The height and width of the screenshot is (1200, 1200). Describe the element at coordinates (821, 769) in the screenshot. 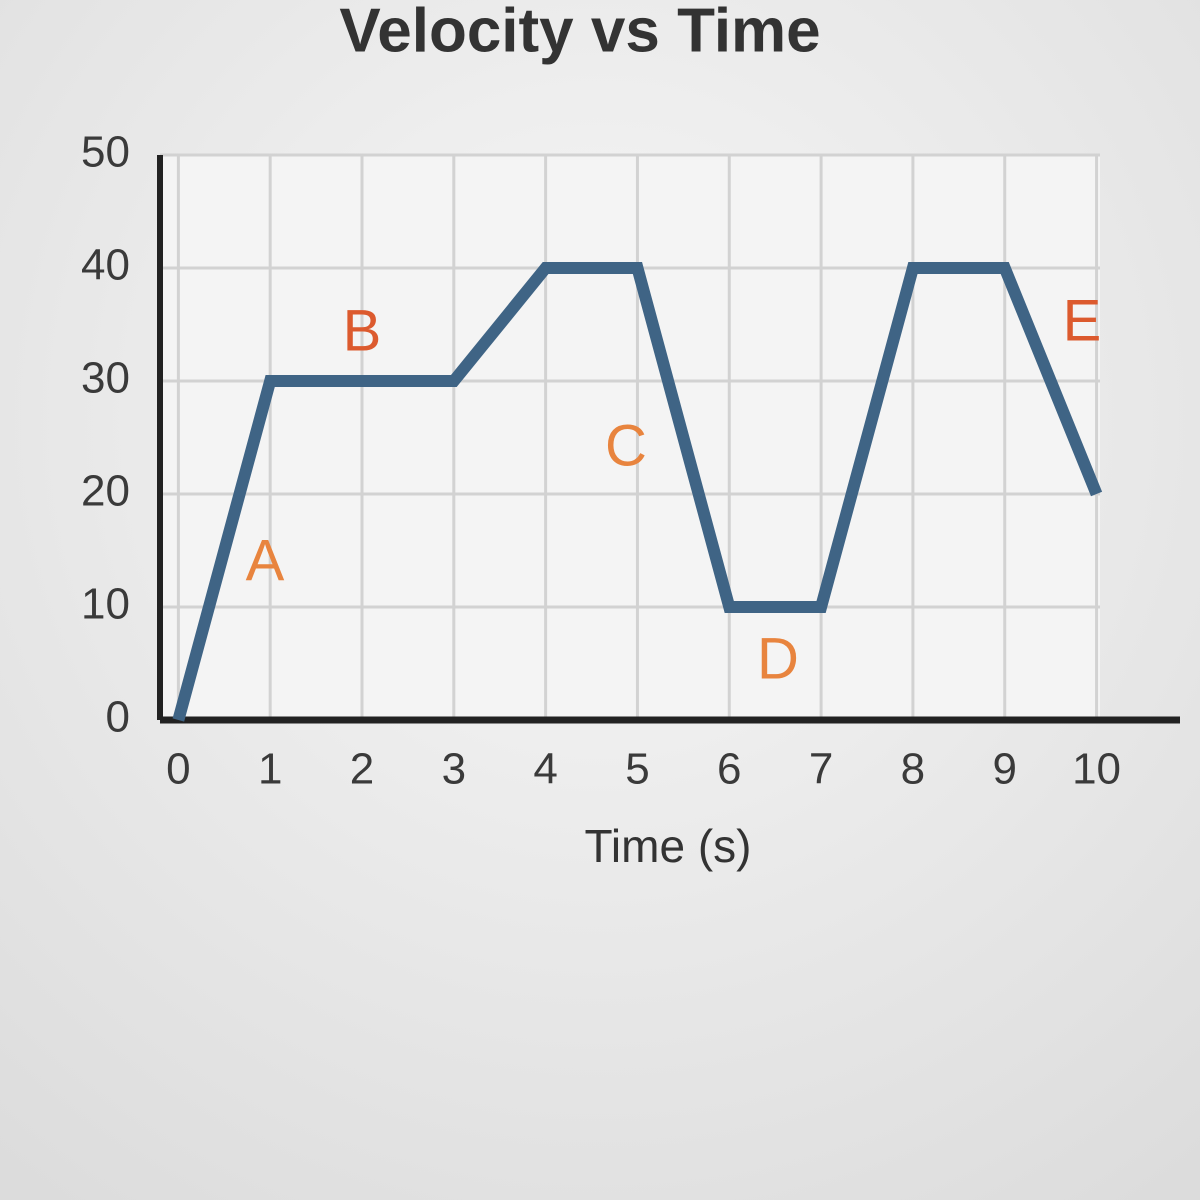

I see `x-tick-label: 7` at that location.